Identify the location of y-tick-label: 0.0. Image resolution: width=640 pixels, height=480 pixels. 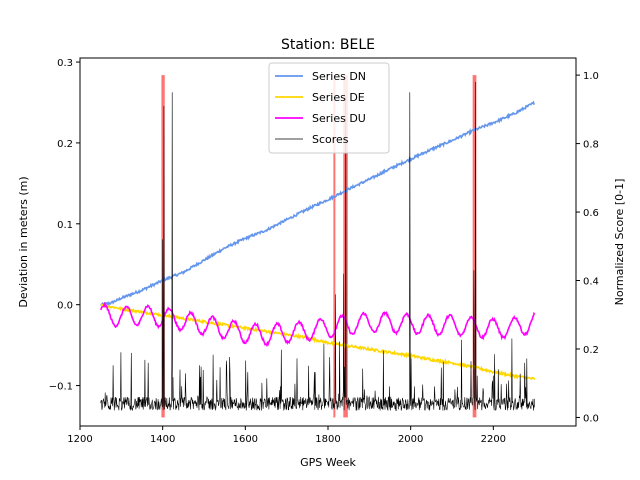
(65, 306).